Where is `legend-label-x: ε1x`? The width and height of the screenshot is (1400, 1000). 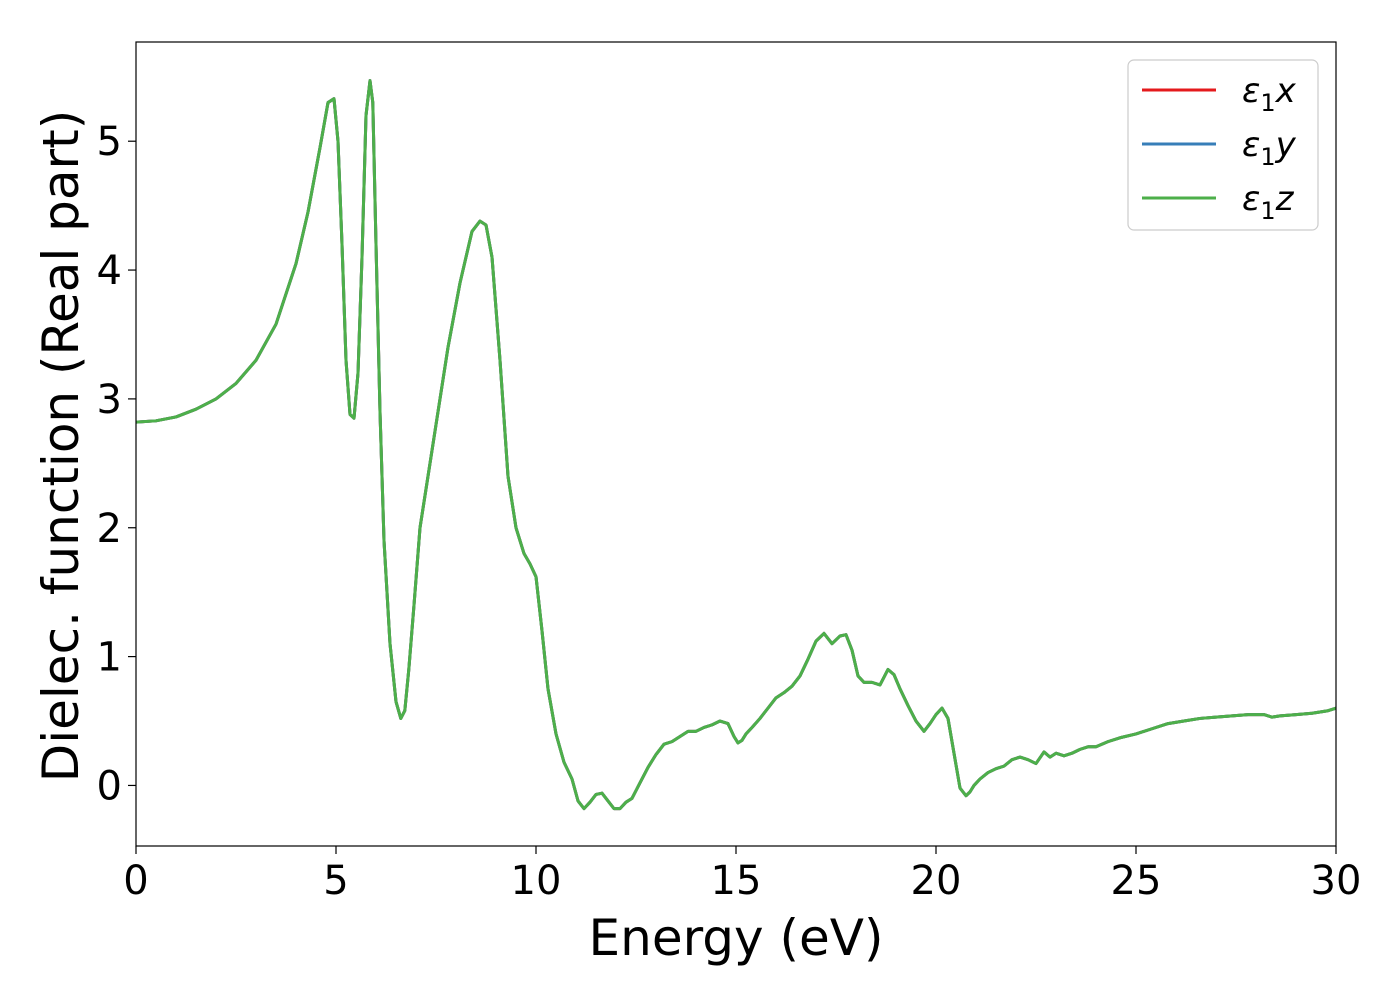 legend-label-x: ε1x is located at coordinates (1269, 94).